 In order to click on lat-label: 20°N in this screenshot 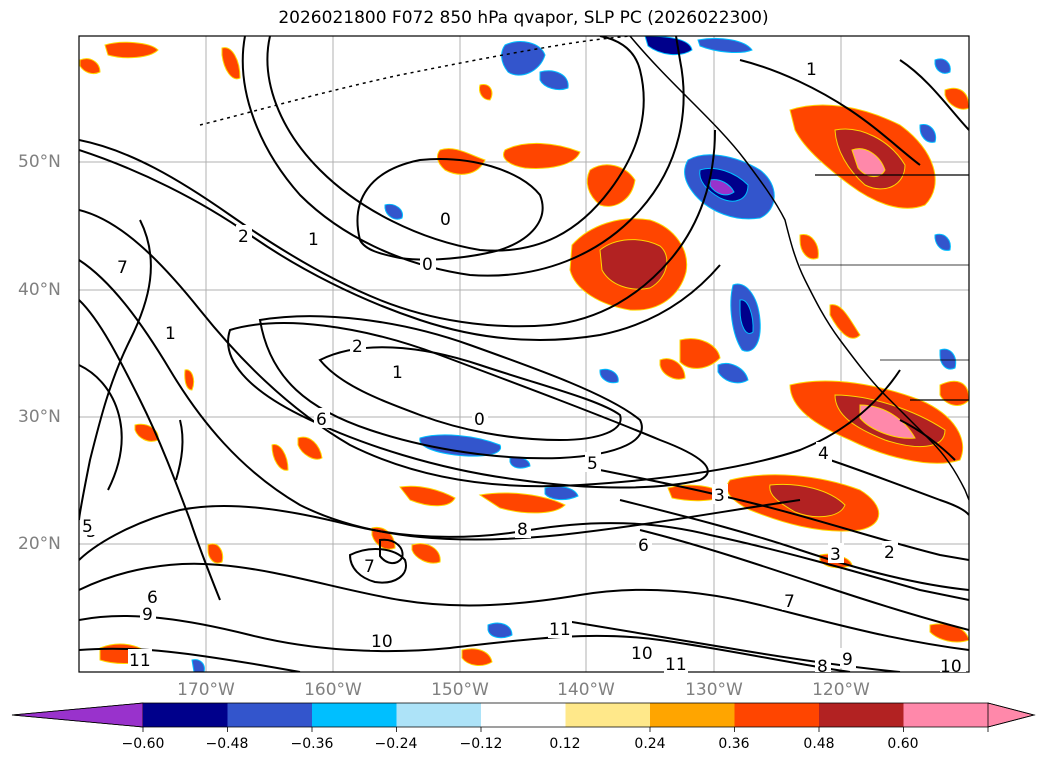, I will do `click(39, 544)`.